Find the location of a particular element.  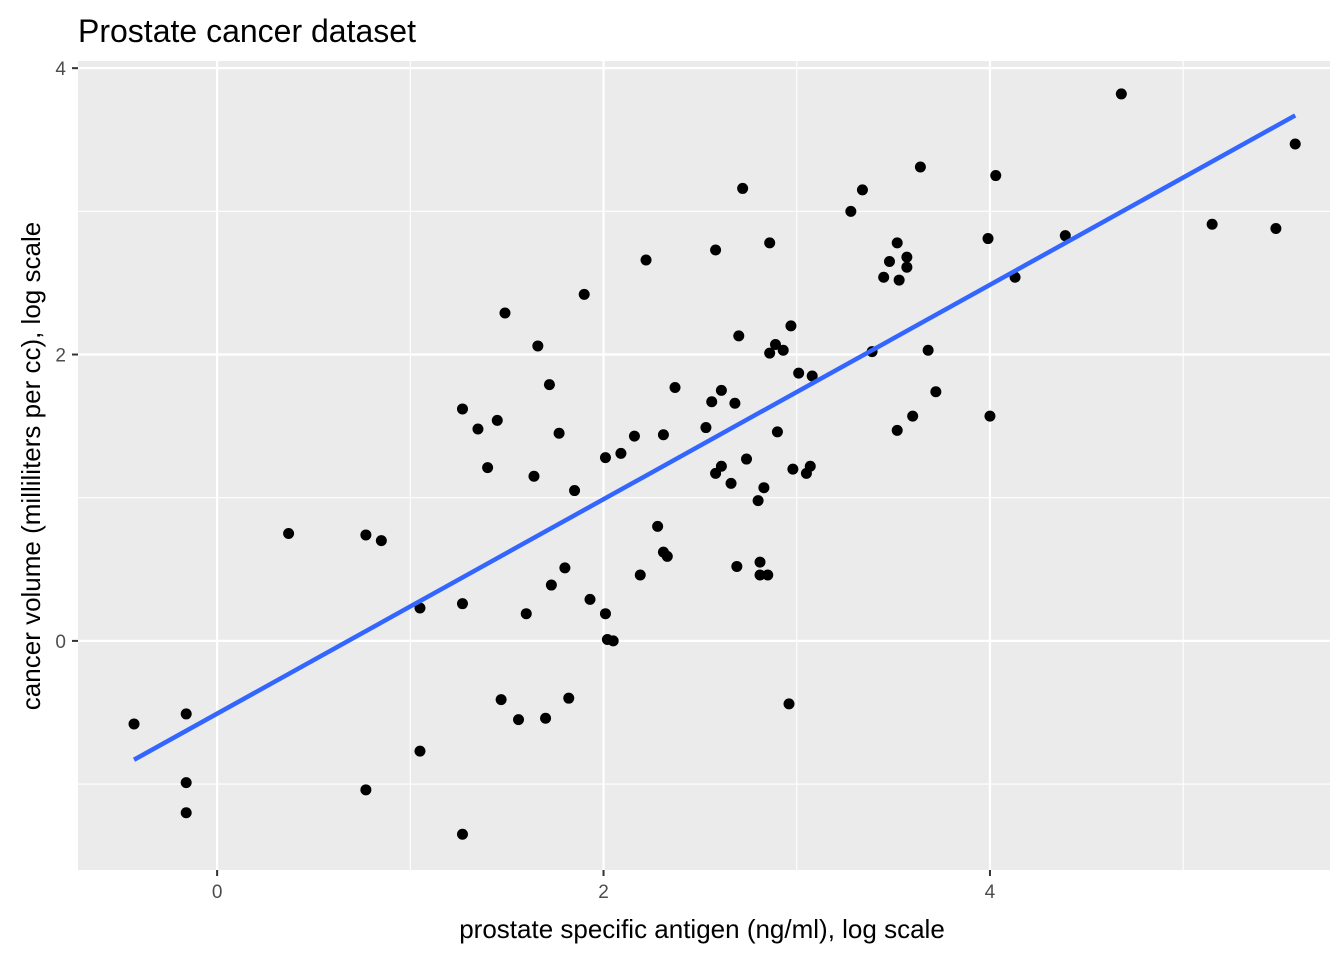

y-tick-label: 4 is located at coordinates (60, 69).